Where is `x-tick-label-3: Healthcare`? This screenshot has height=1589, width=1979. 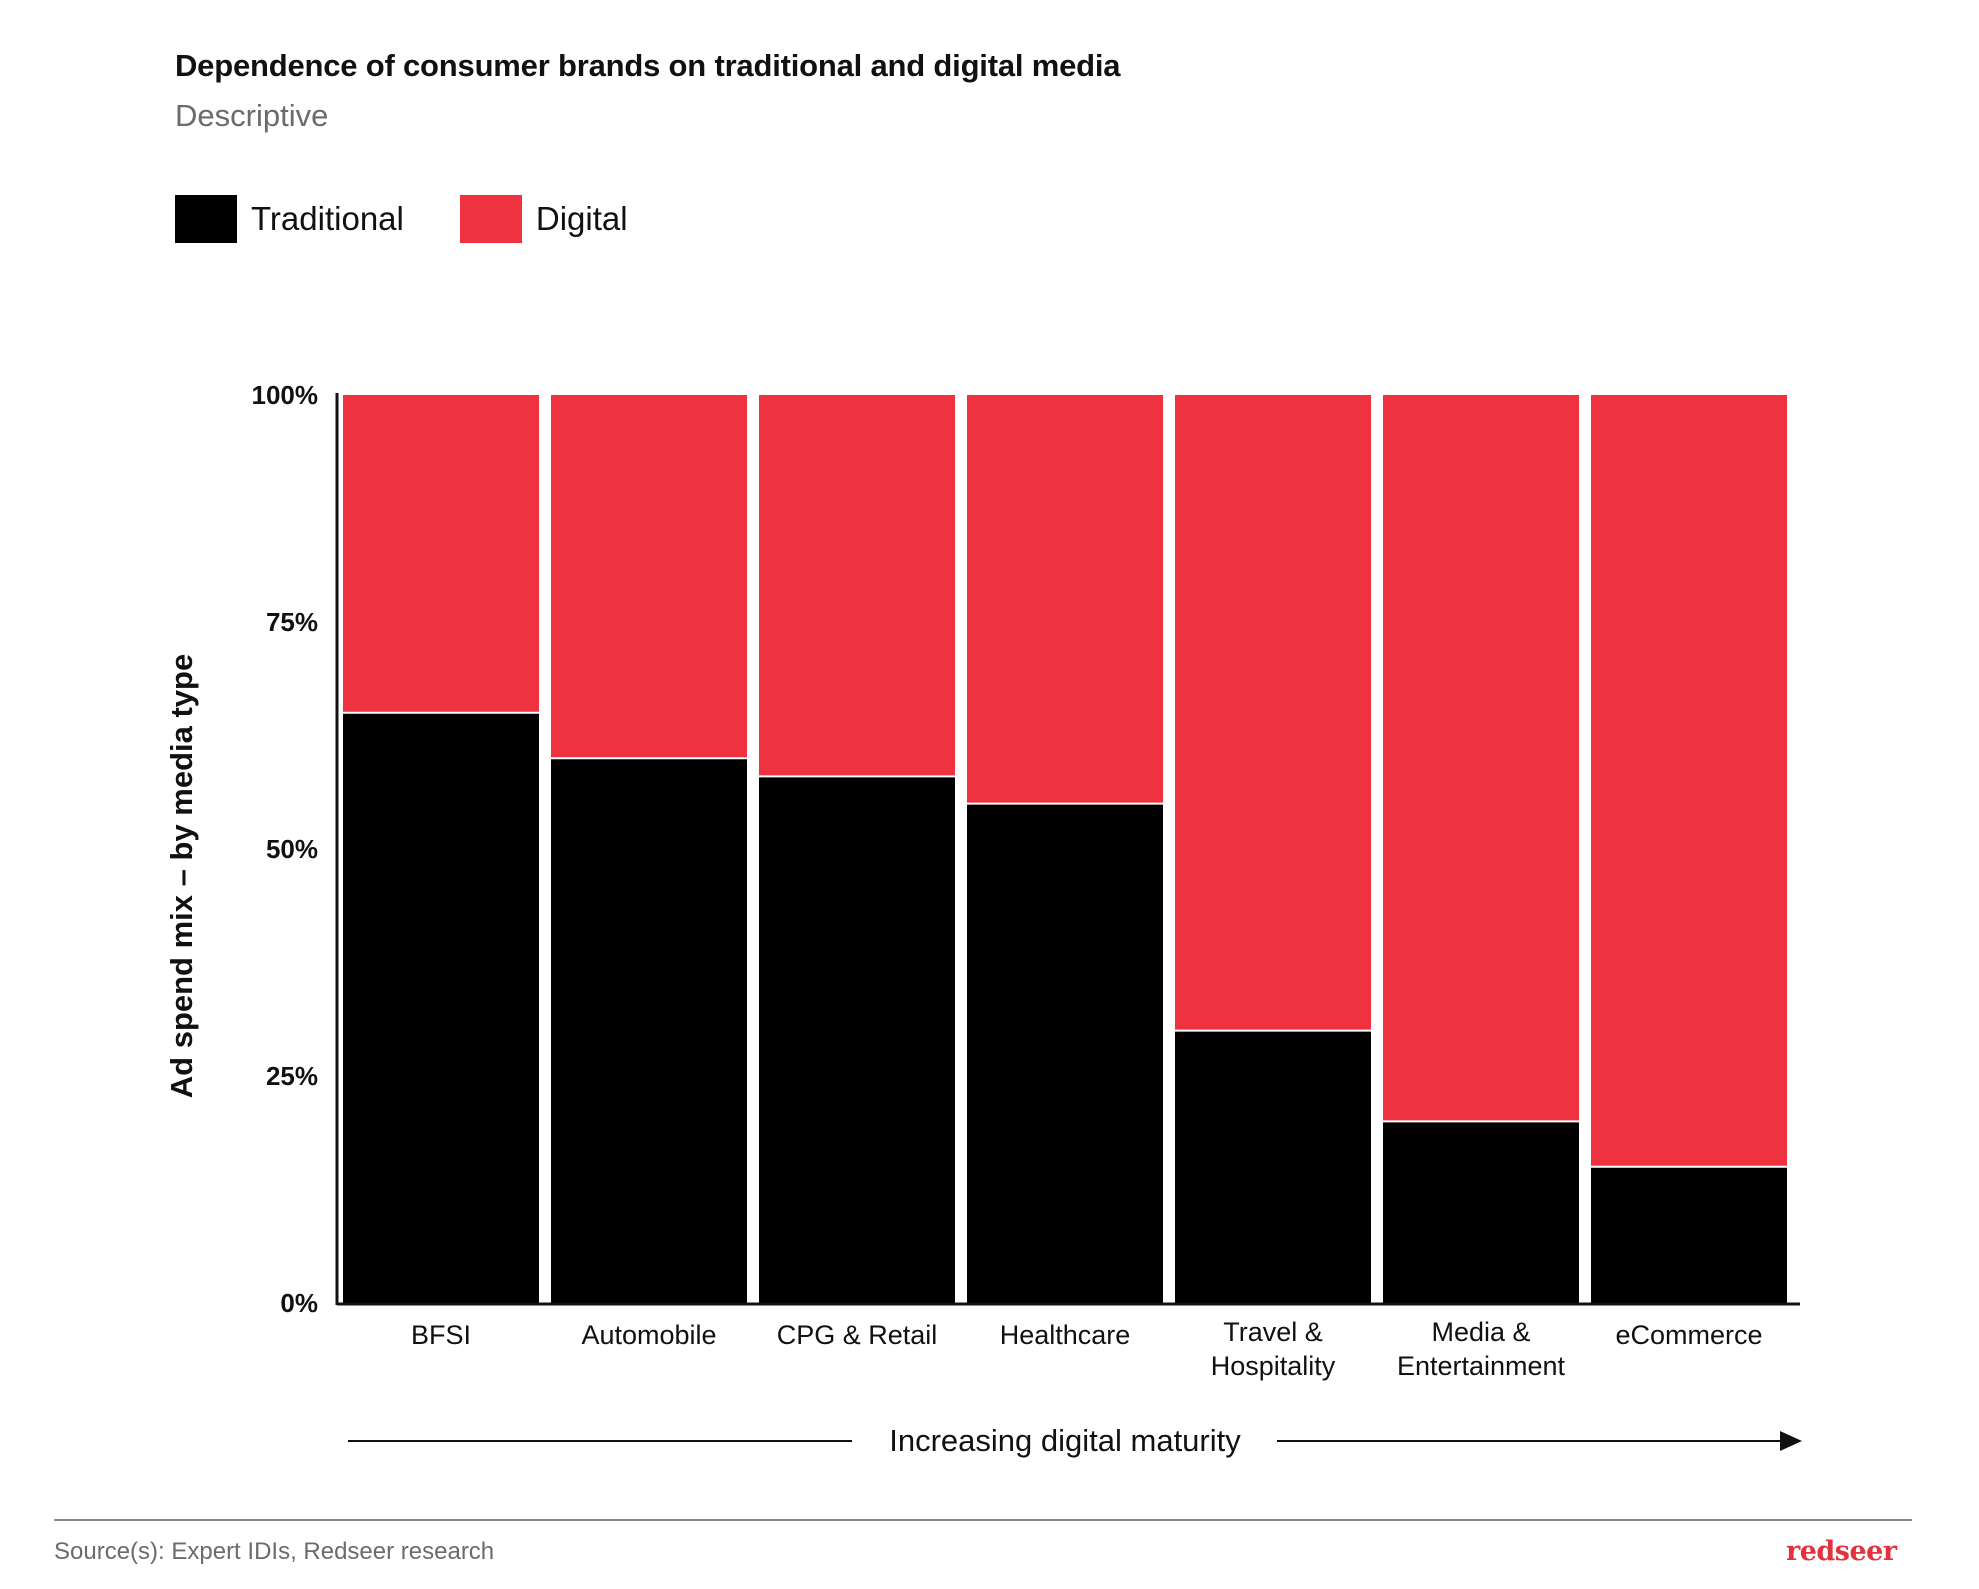
x-tick-label-3: Healthcare is located at coordinates (1065, 1335).